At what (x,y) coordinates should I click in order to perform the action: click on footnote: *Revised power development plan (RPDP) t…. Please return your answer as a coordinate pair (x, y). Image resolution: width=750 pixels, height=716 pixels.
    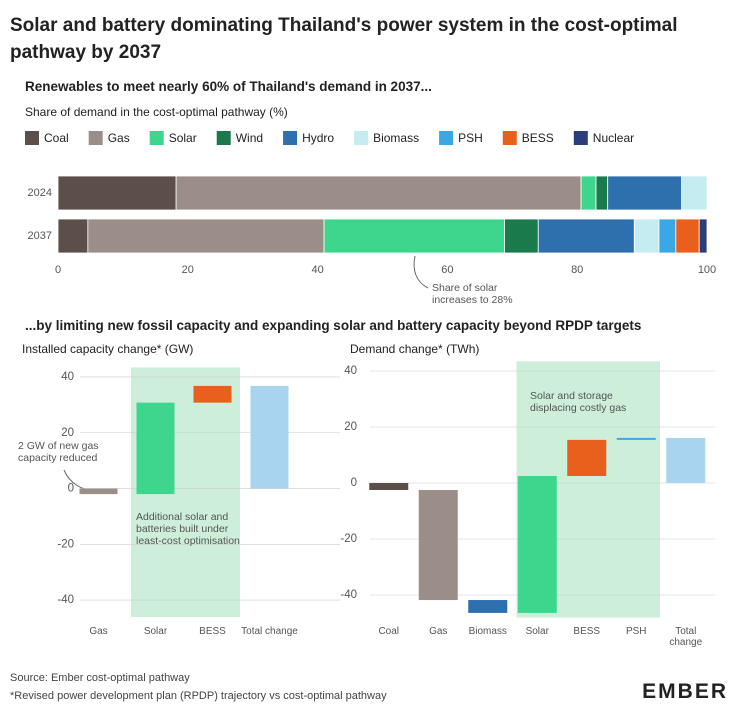
    Looking at the image, I should click on (198, 696).